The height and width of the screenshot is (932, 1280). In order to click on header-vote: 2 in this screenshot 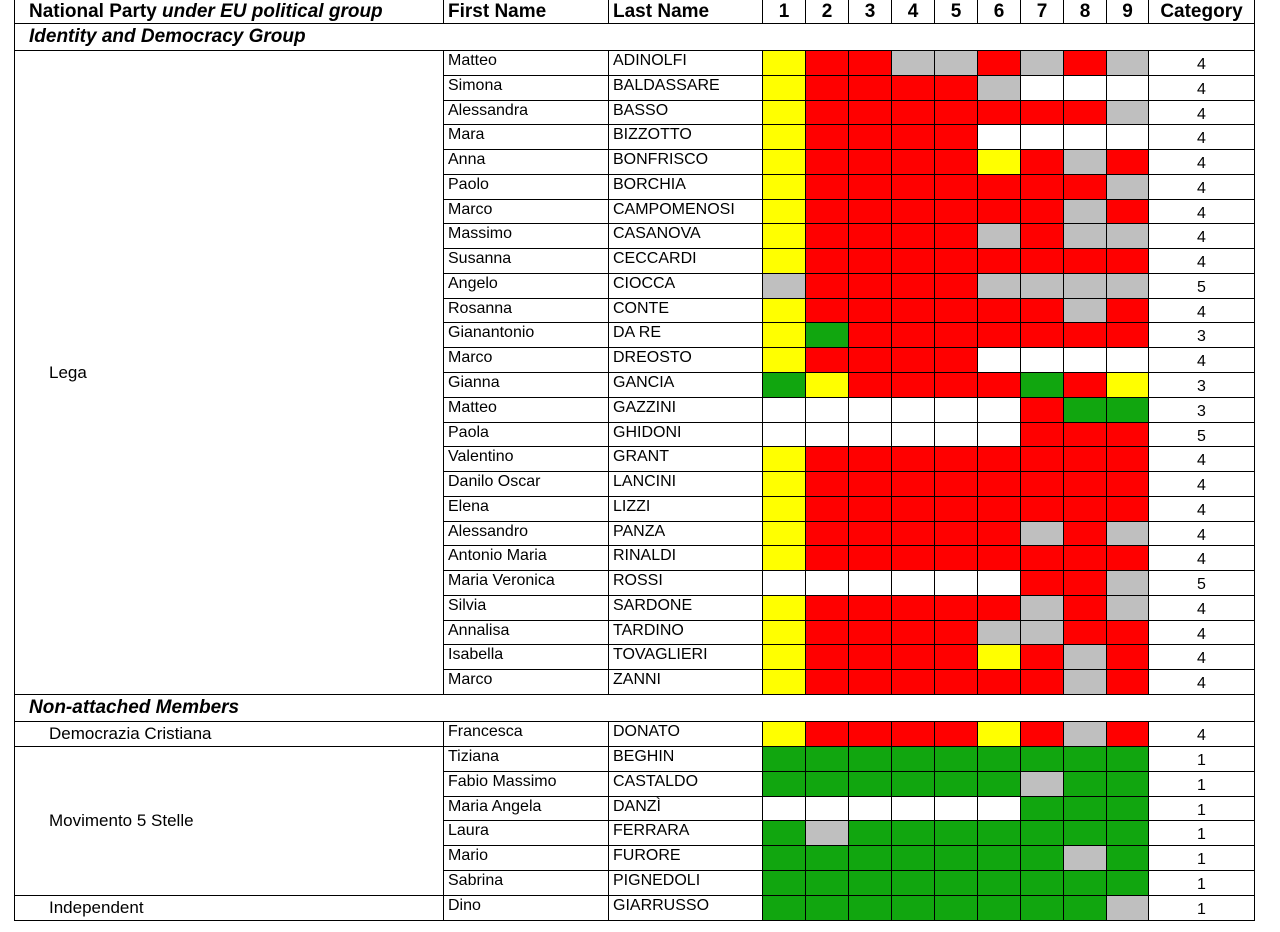, I will do `click(827, 12)`.